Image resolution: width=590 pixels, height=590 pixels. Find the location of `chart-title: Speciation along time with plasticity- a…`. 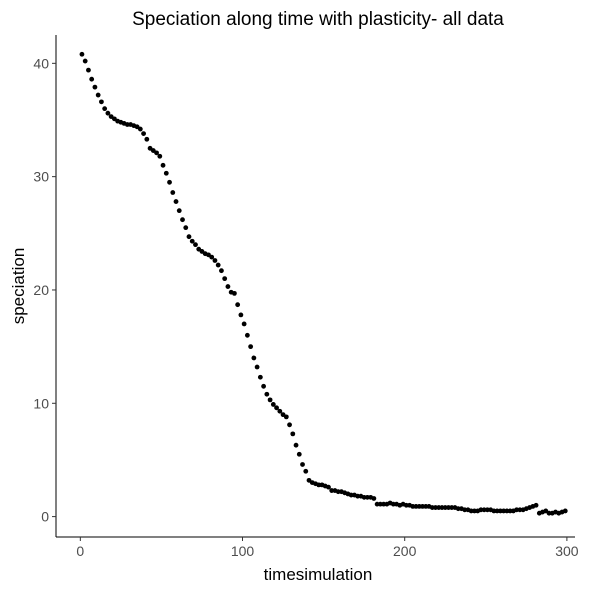

chart-title: Speciation along time with plasticity- a… is located at coordinates (318, 19).